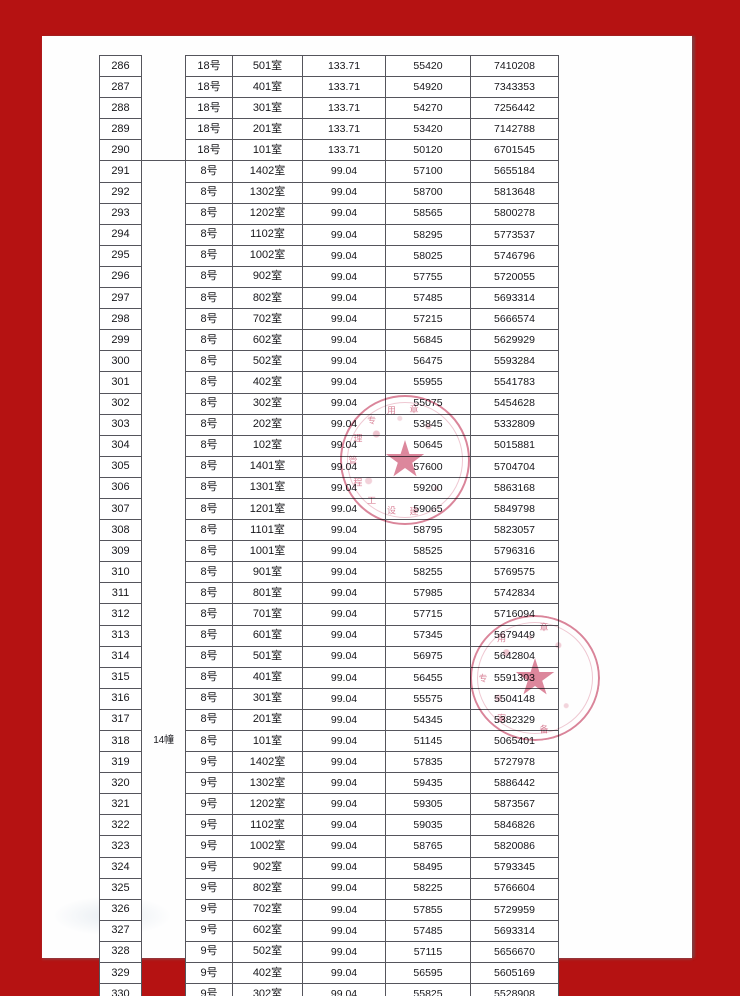  What do you see at coordinates (267, 255) in the screenshot?
I see `room-number-cell: 1002室` at bounding box center [267, 255].